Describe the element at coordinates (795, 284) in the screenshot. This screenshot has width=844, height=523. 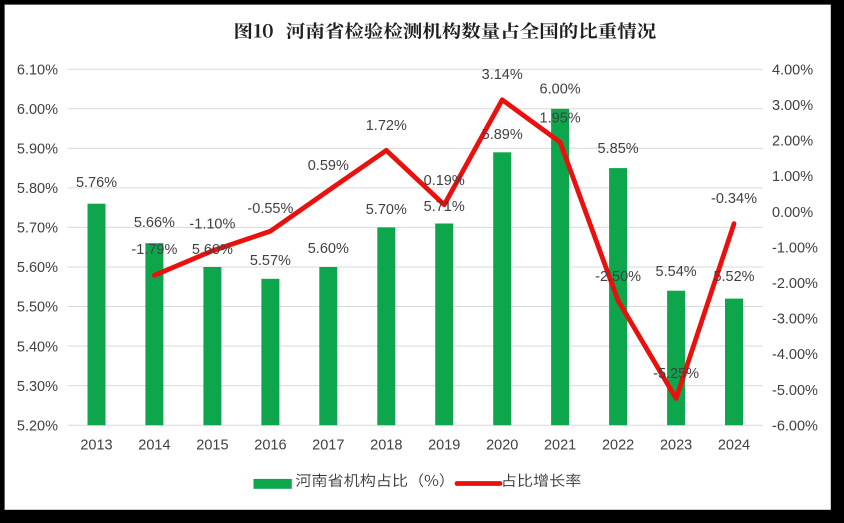
I see `svg-text: -2.00%` at that location.